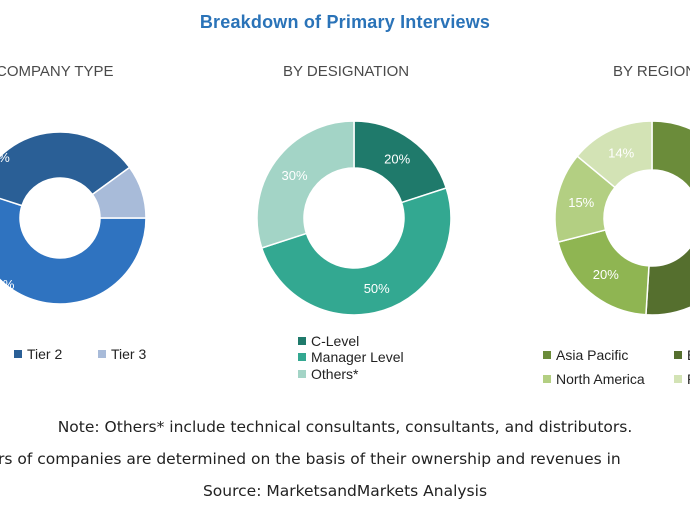 The width and height of the screenshot is (690, 518). What do you see at coordinates (670, 155) in the screenshot?
I see `slice-asia-pacific` at bounding box center [670, 155].